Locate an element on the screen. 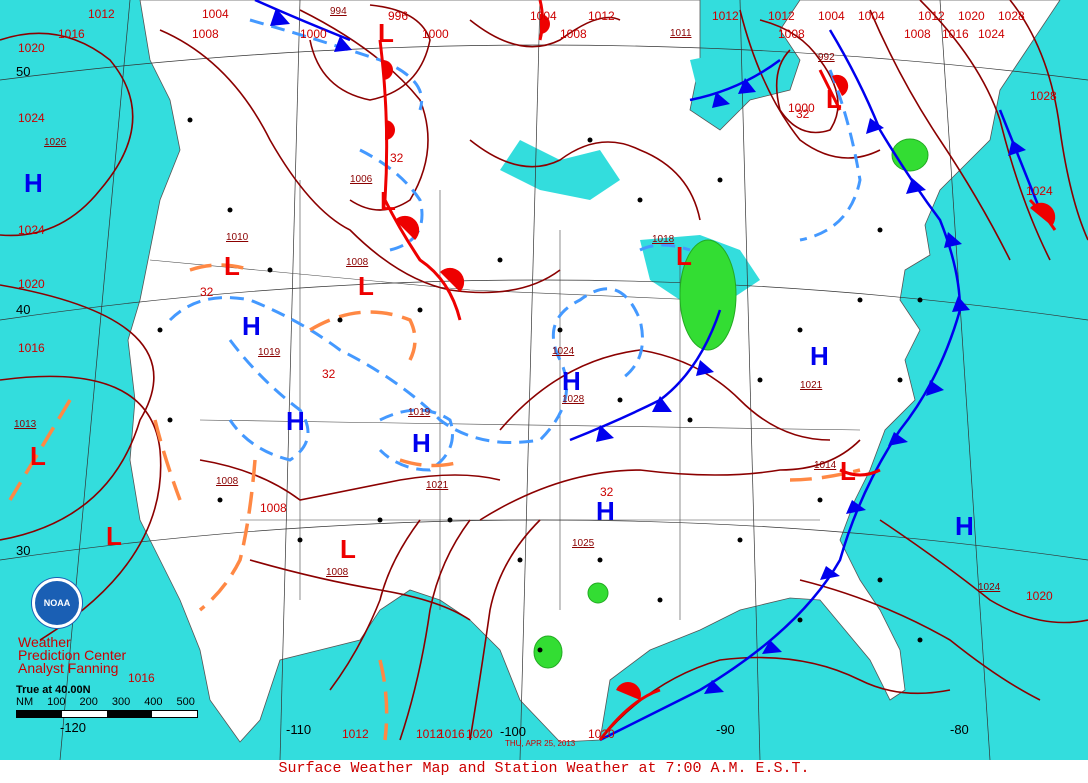 The height and width of the screenshot is (783, 1088). scale-title: True at 40.00N is located at coordinates (53, 690).